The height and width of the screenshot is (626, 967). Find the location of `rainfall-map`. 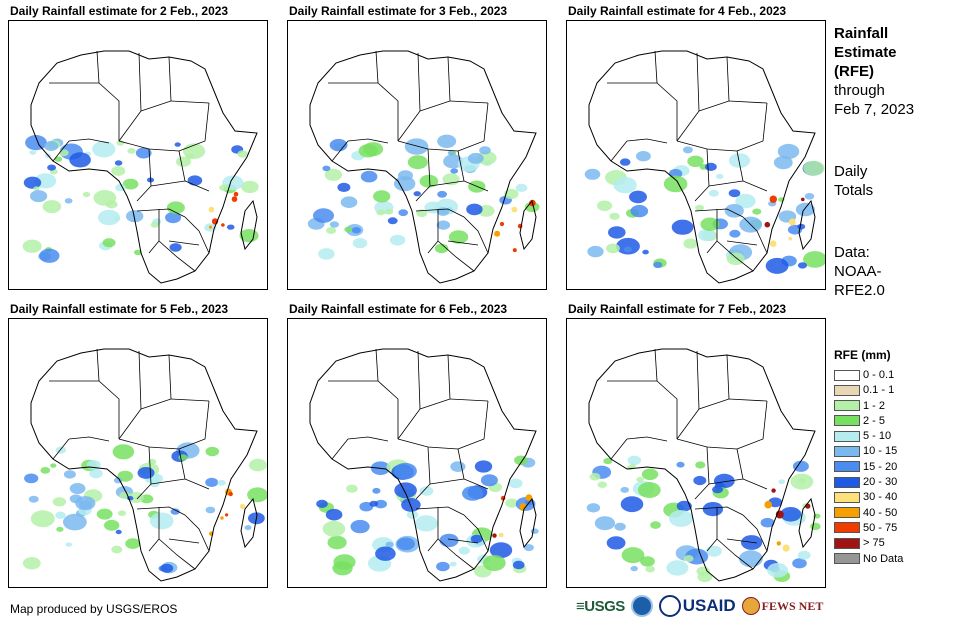

rainfall-map is located at coordinates (417, 155).